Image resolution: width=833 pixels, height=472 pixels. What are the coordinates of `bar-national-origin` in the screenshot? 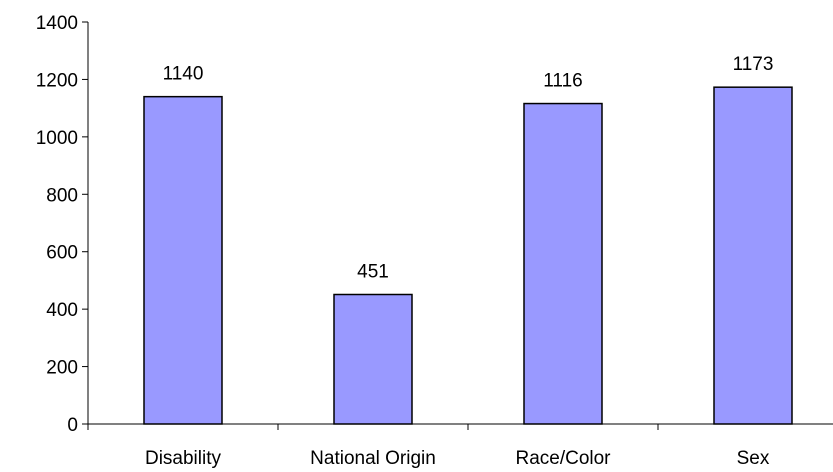 It's located at (373, 359).